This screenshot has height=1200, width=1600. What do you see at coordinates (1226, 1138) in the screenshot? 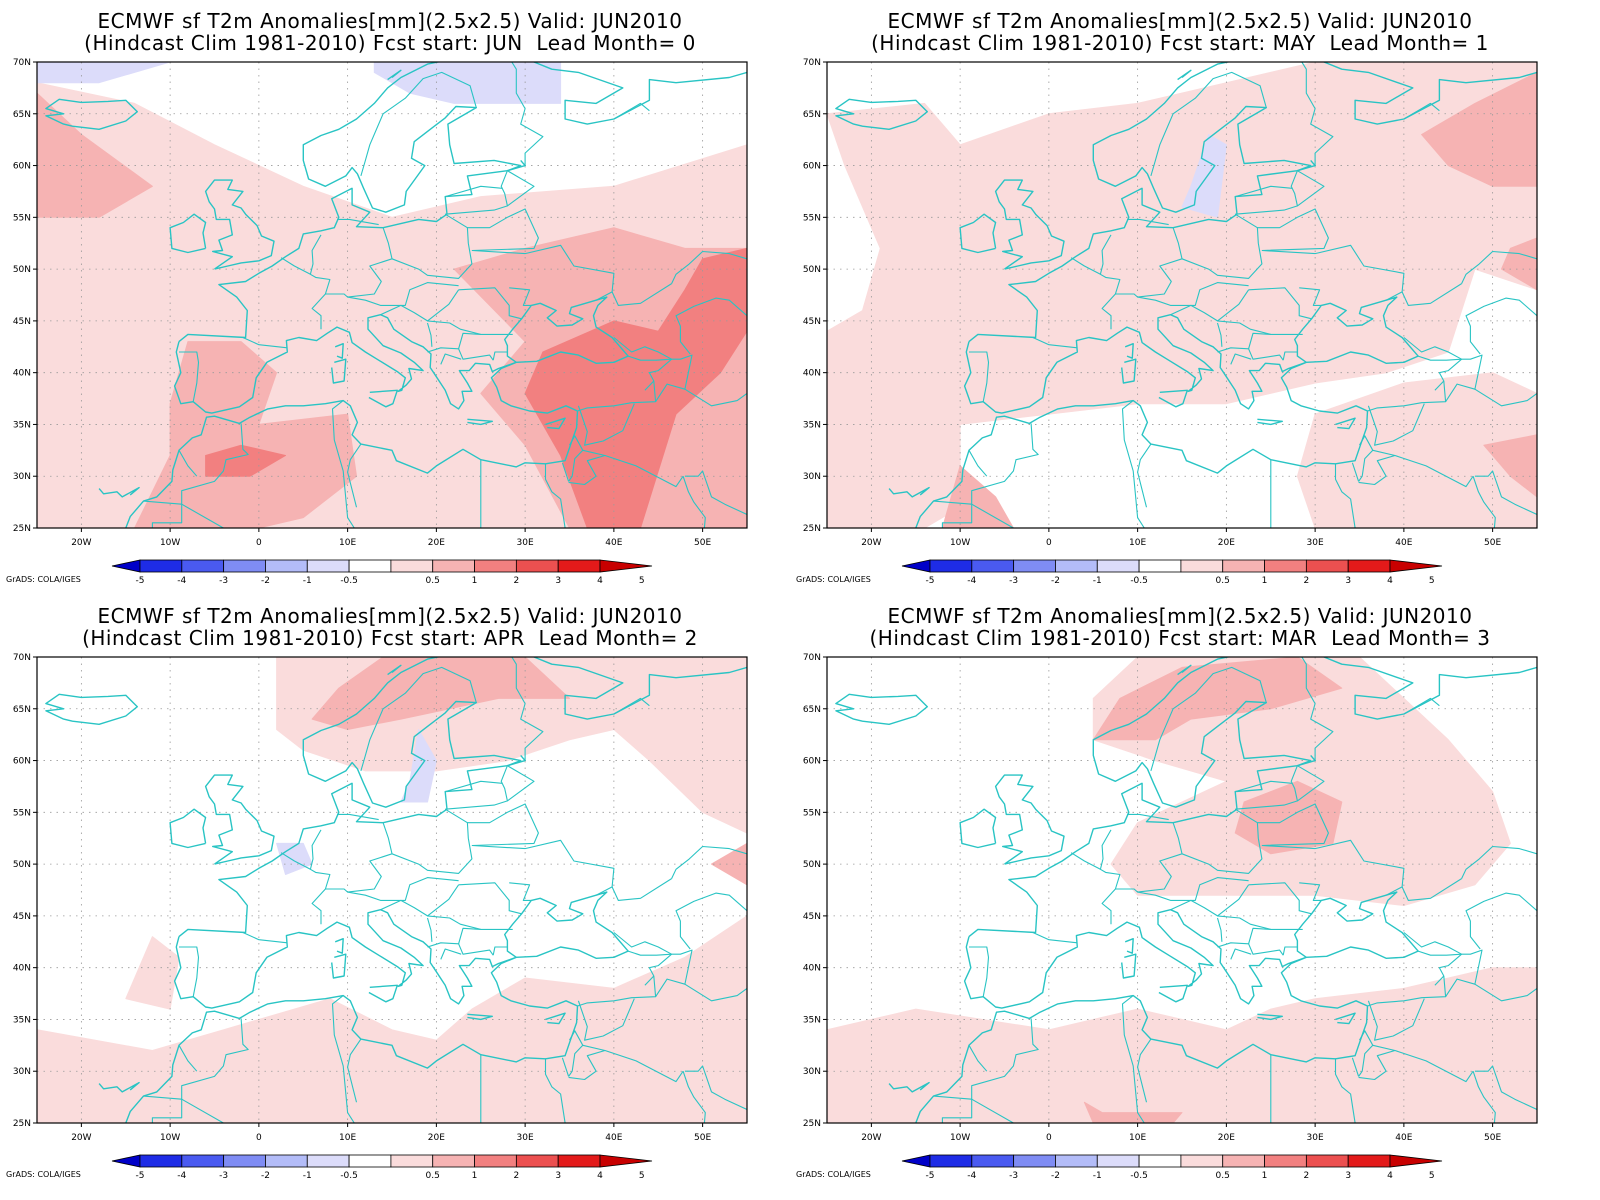
I see `lon-tick-label: 20E` at bounding box center [1226, 1138].